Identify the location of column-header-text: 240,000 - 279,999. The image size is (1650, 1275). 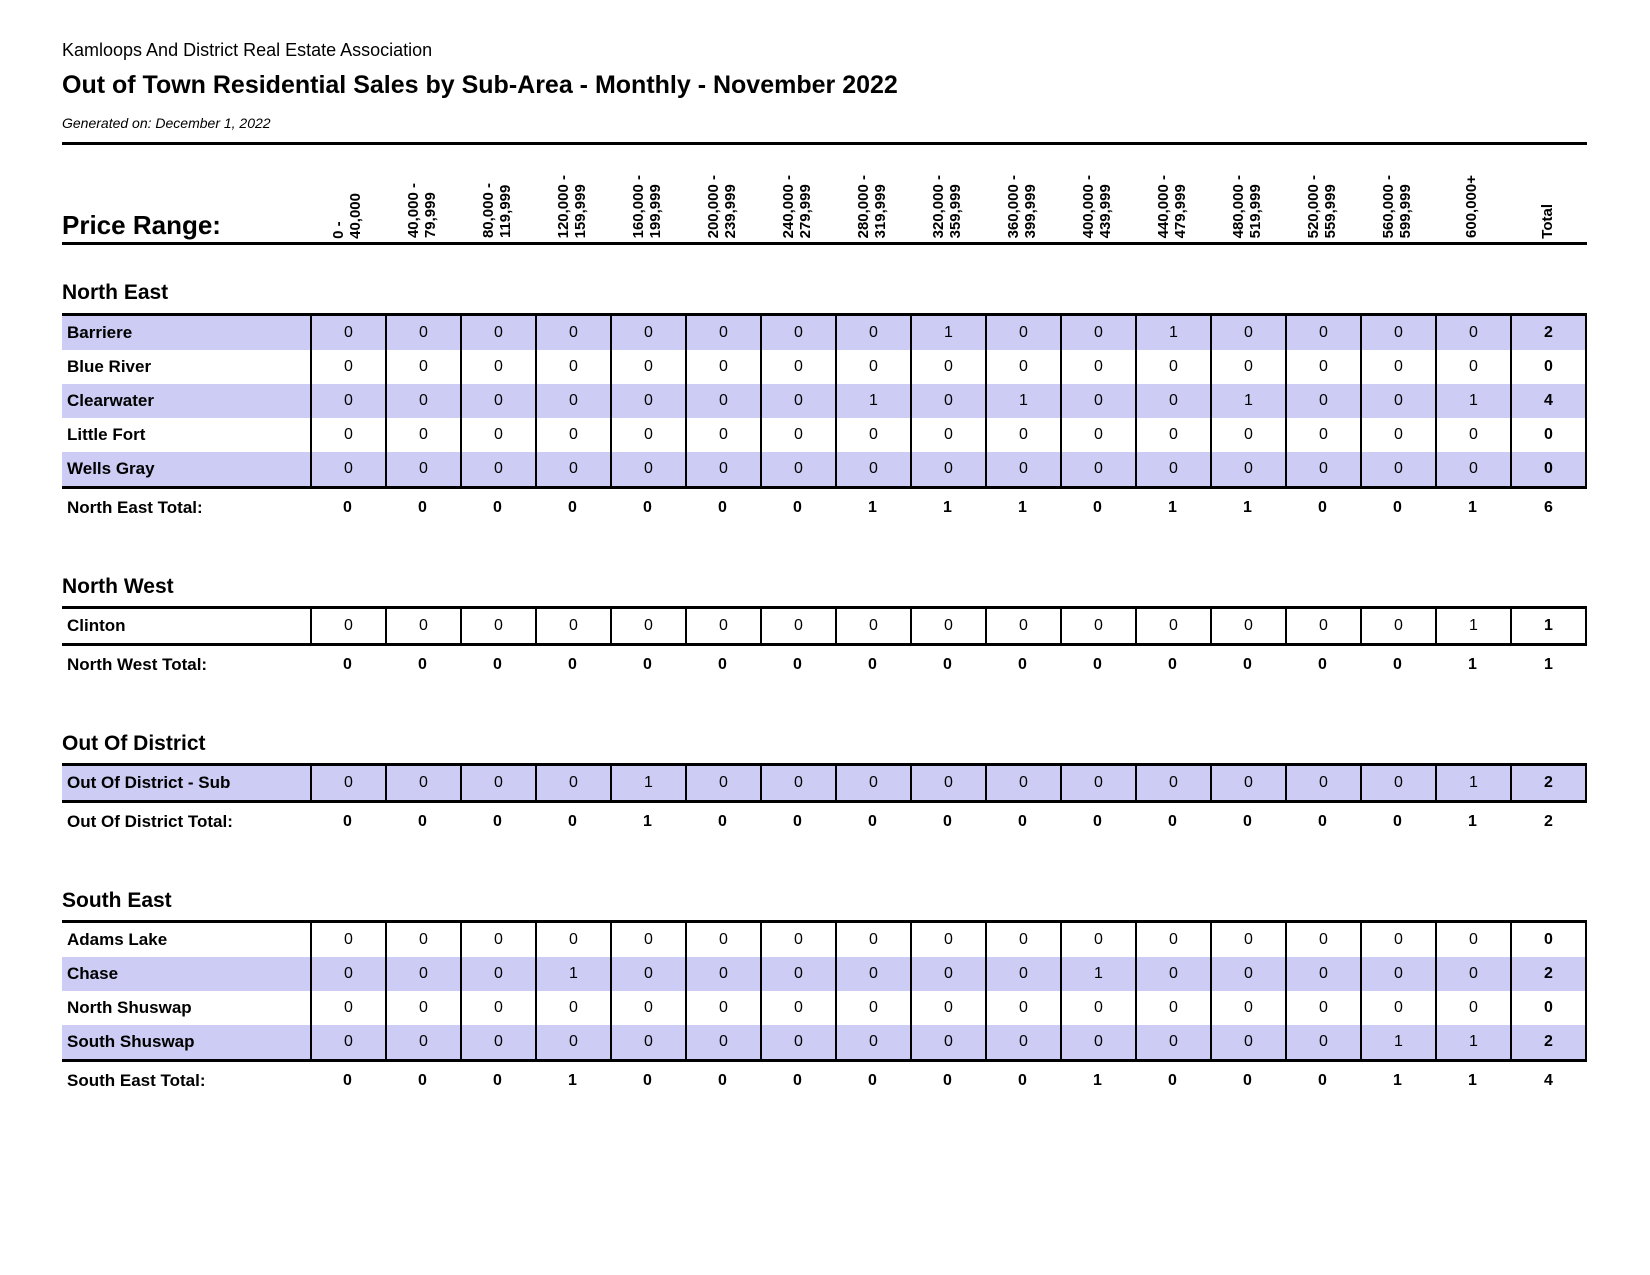
(796, 207).